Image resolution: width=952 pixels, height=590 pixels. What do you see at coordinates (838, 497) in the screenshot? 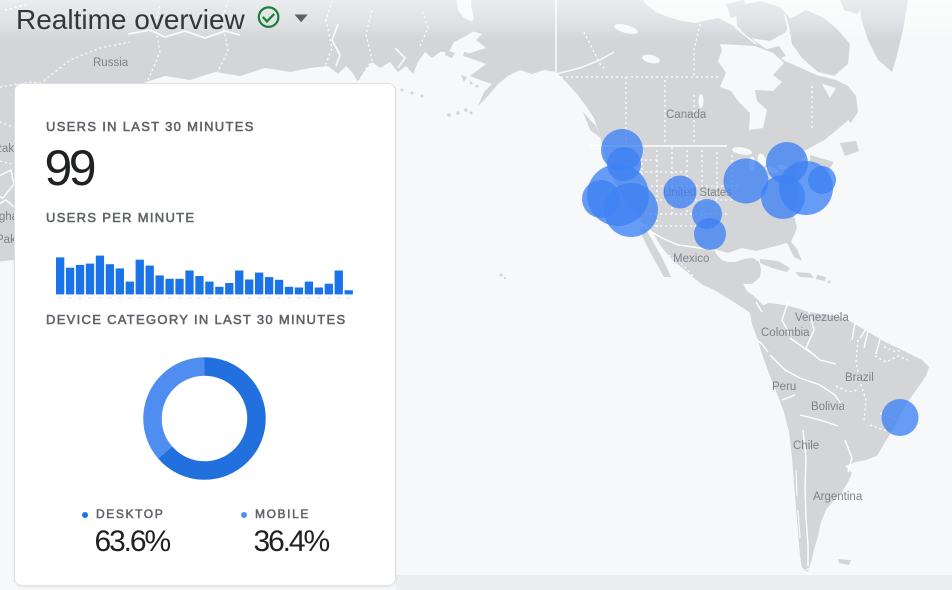
I see `svg-text: Argentina` at bounding box center [838, 497].